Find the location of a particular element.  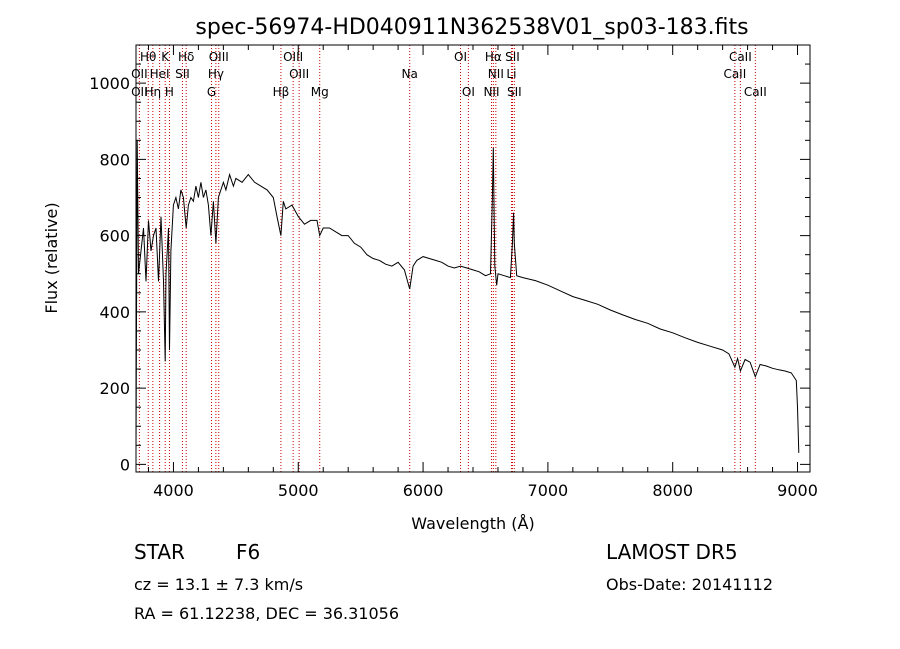

y-tick-label: 400 is located at coordinates (114, 312).